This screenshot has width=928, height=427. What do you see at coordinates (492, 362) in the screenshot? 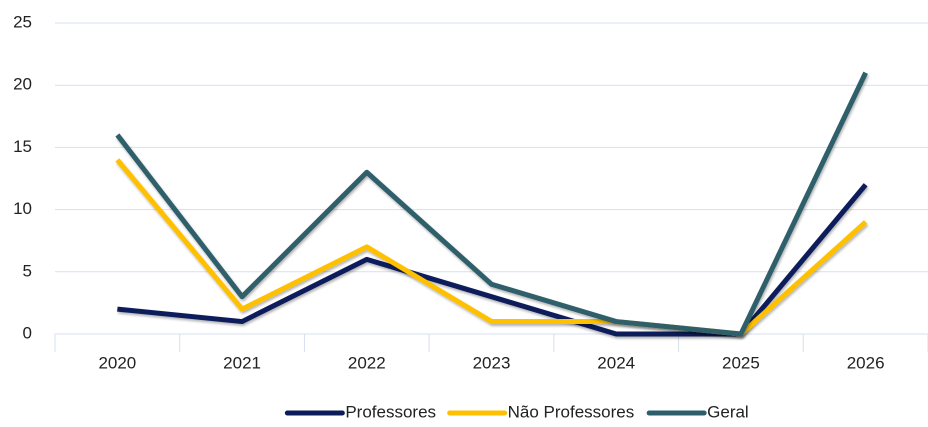
I see `x-tick-label: 2023` at bounding box center [492, 362].